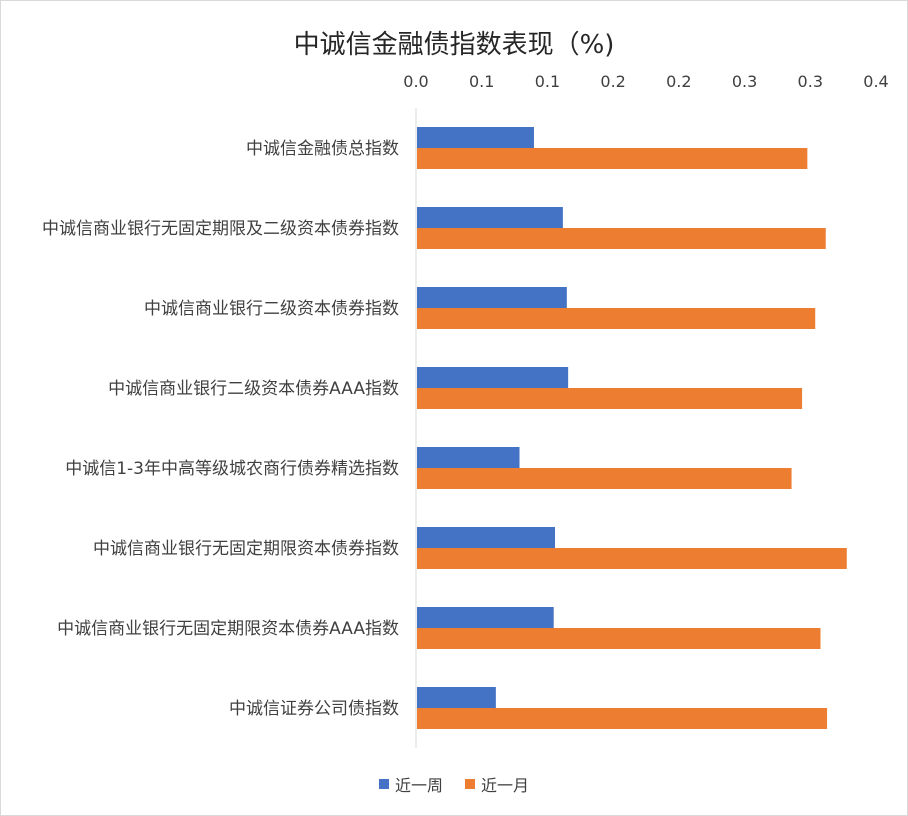 Image resolution: width=908 pixels, height=816 pixels. Describe the element at coordinates (220, 229) in the screenshot. I see `category-label: 中诚信商业银行无固定期限及二级资本债券指数` at that location.